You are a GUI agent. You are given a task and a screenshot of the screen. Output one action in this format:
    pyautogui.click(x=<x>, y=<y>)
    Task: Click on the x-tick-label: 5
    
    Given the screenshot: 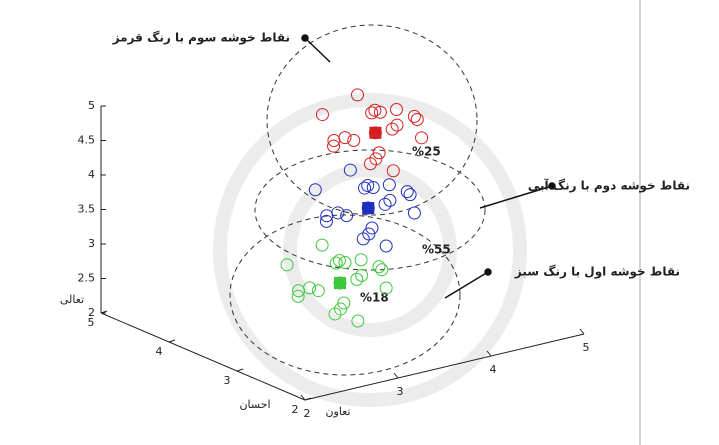 What is the action you would take?
    pyautogui.click(x=586, y=347)
    